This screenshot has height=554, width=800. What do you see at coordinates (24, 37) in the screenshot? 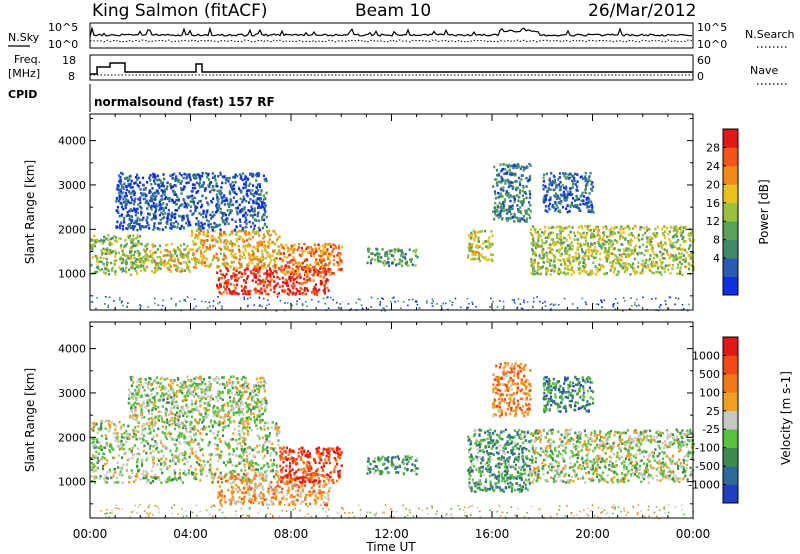
I see `noise-left-label: N.Sky` at bounding box center [24, 37].